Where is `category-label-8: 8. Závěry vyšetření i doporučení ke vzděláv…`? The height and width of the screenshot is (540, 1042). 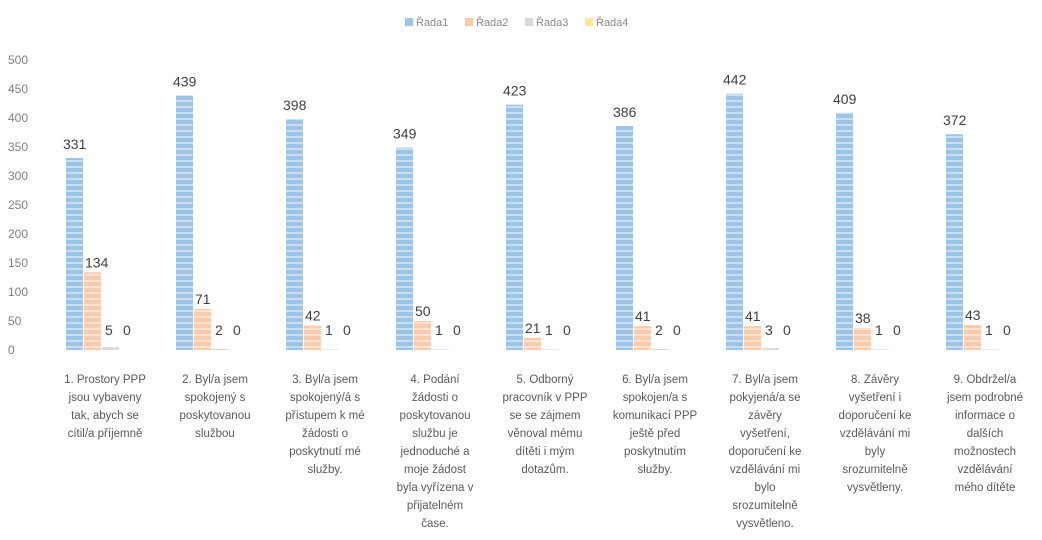
category-label-8: 8. Závěry vyšetření i doporučení ke vzděláv… is located at coordinates (875, 434).